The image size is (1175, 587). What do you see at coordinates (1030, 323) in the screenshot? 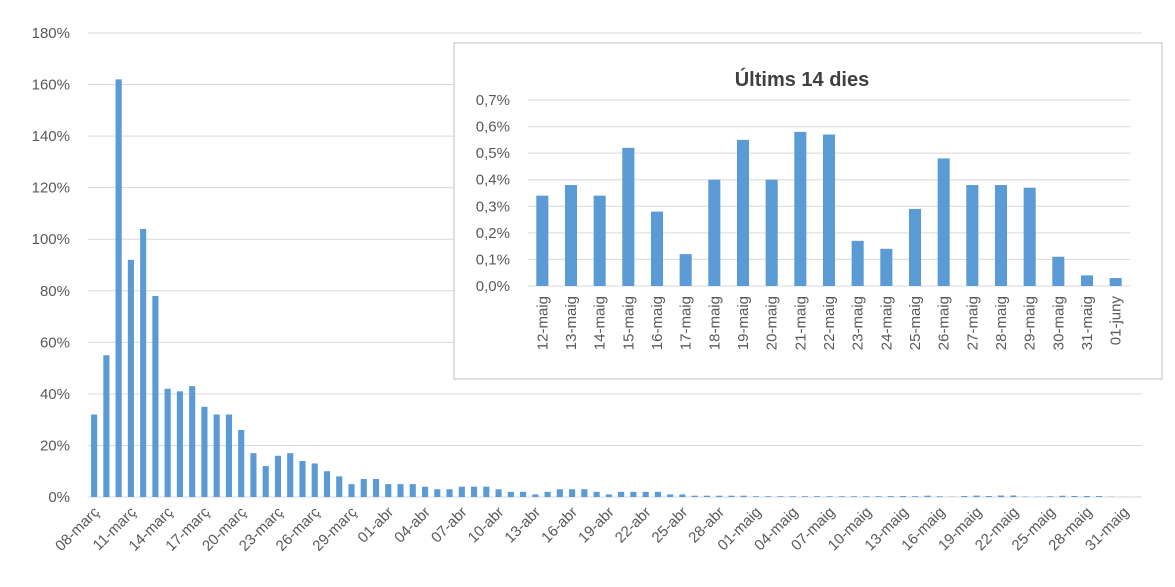
I see `inset-x-tick-label: 29-maig` at bounding box center [1030, 323].